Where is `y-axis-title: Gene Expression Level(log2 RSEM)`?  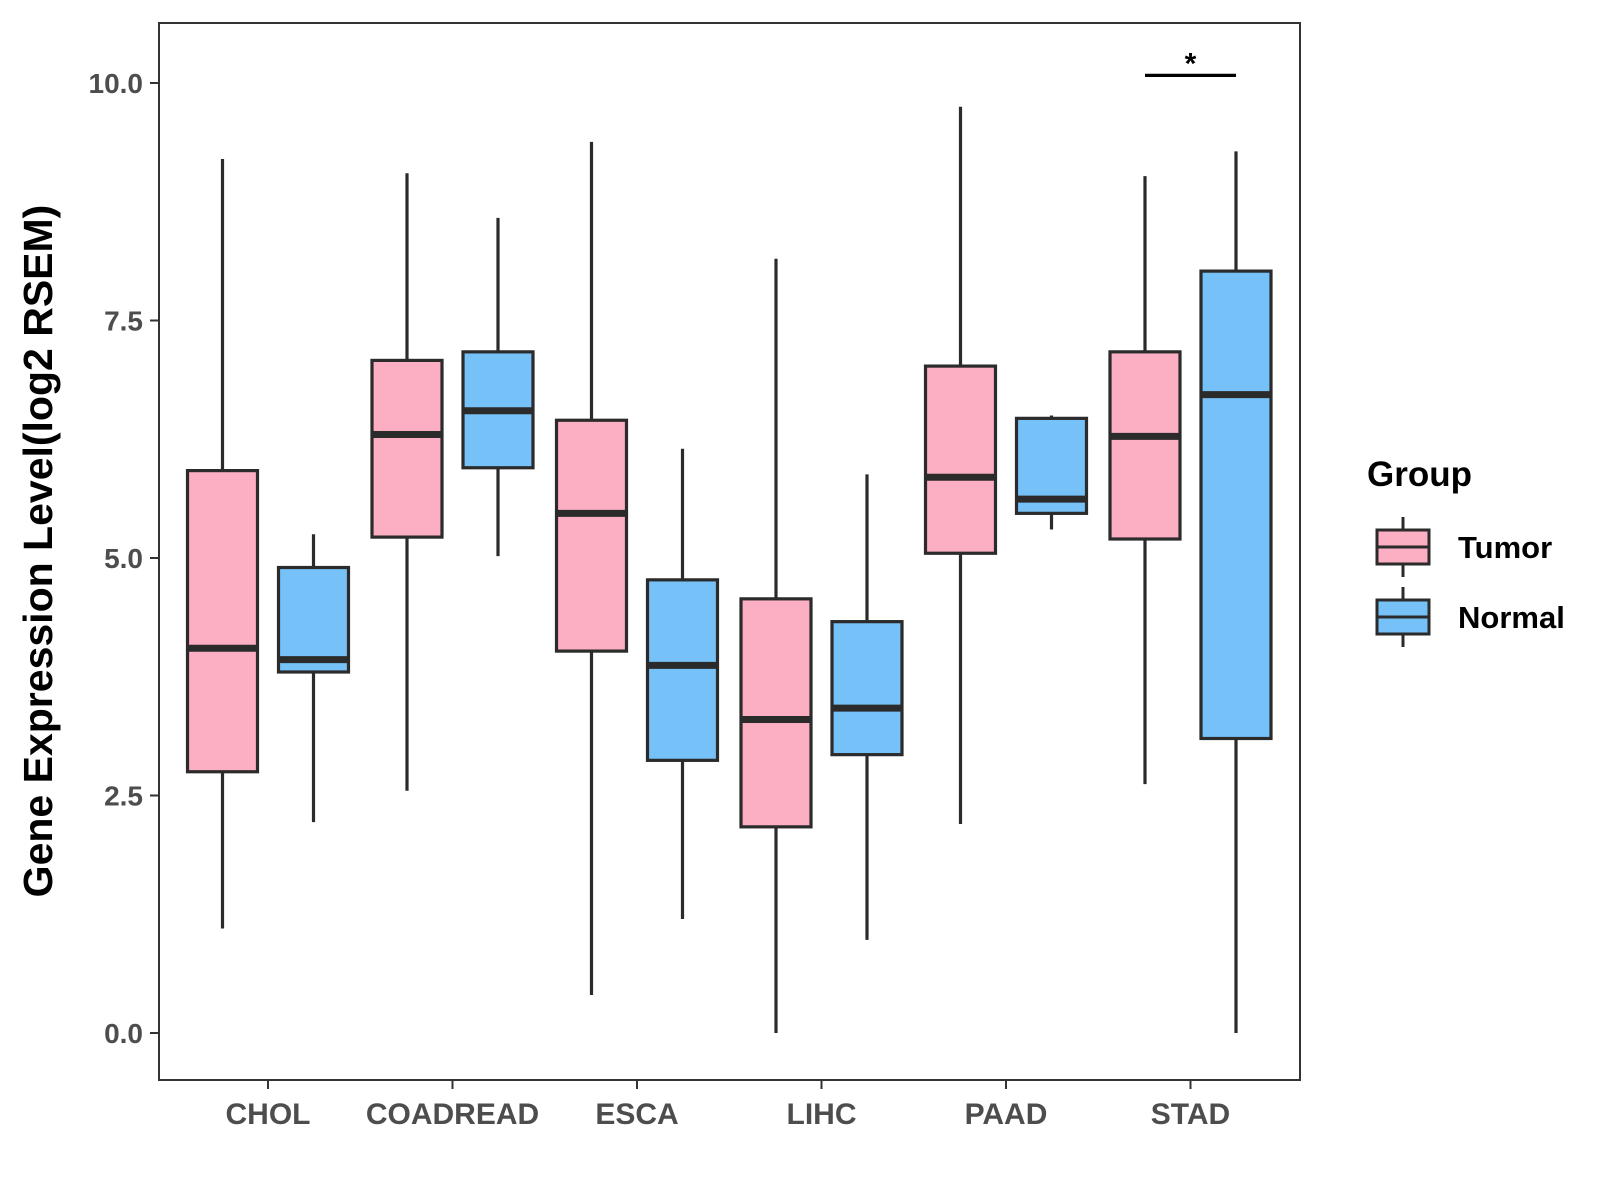
y-axis-title: Gene Expression Level(log2 RSEM) is located at coordinates (38, 551).